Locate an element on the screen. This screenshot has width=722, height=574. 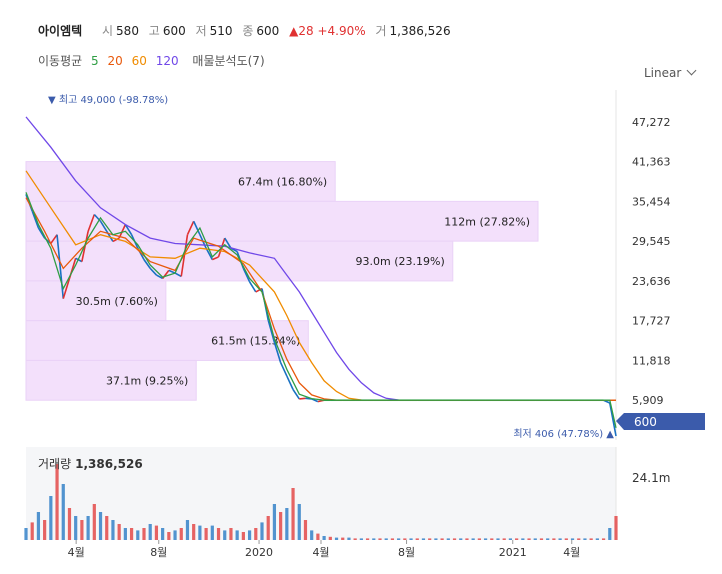
moving-average-bar: 이동평균 5 20 60 120 매물분석도(7) is located at coordinates (151, 60).